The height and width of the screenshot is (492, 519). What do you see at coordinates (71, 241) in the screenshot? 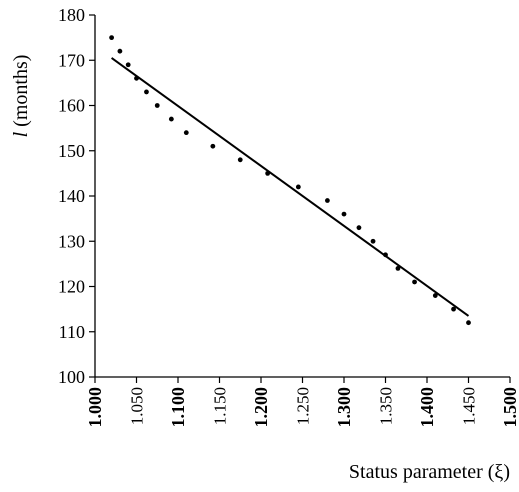
I see `y-tick-label: 130` at bounding box center [71, 241].